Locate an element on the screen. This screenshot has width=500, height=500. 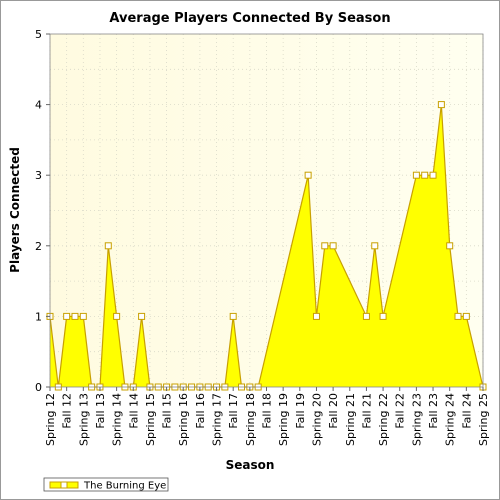
x-tick-label: Fall 18 is located at coordinates (267, 411).